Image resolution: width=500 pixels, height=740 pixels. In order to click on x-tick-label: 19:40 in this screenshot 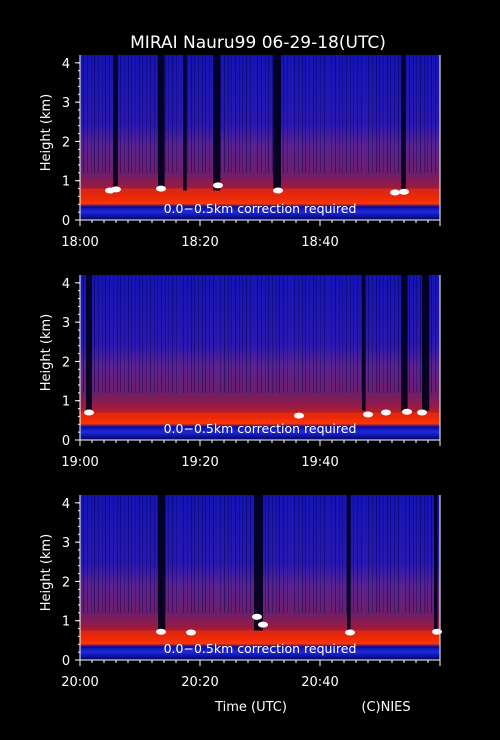, I will do `click(319, 462)`.